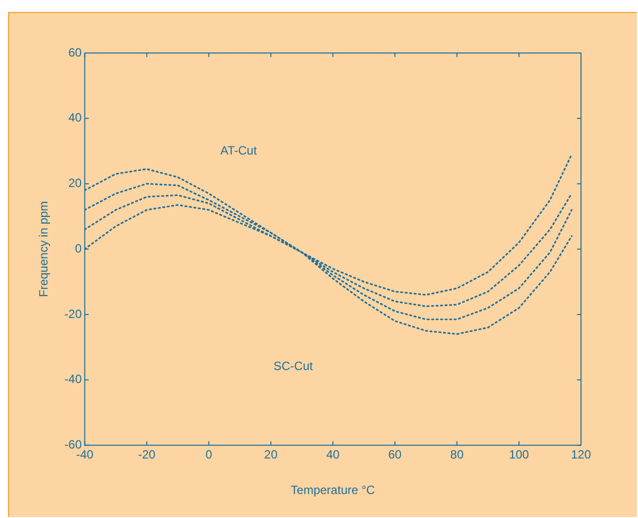 The image size is (638, 518). Describe the element at coordinates (147, 455) in the screenshot. I see `x-tick-label: -20` at that location.